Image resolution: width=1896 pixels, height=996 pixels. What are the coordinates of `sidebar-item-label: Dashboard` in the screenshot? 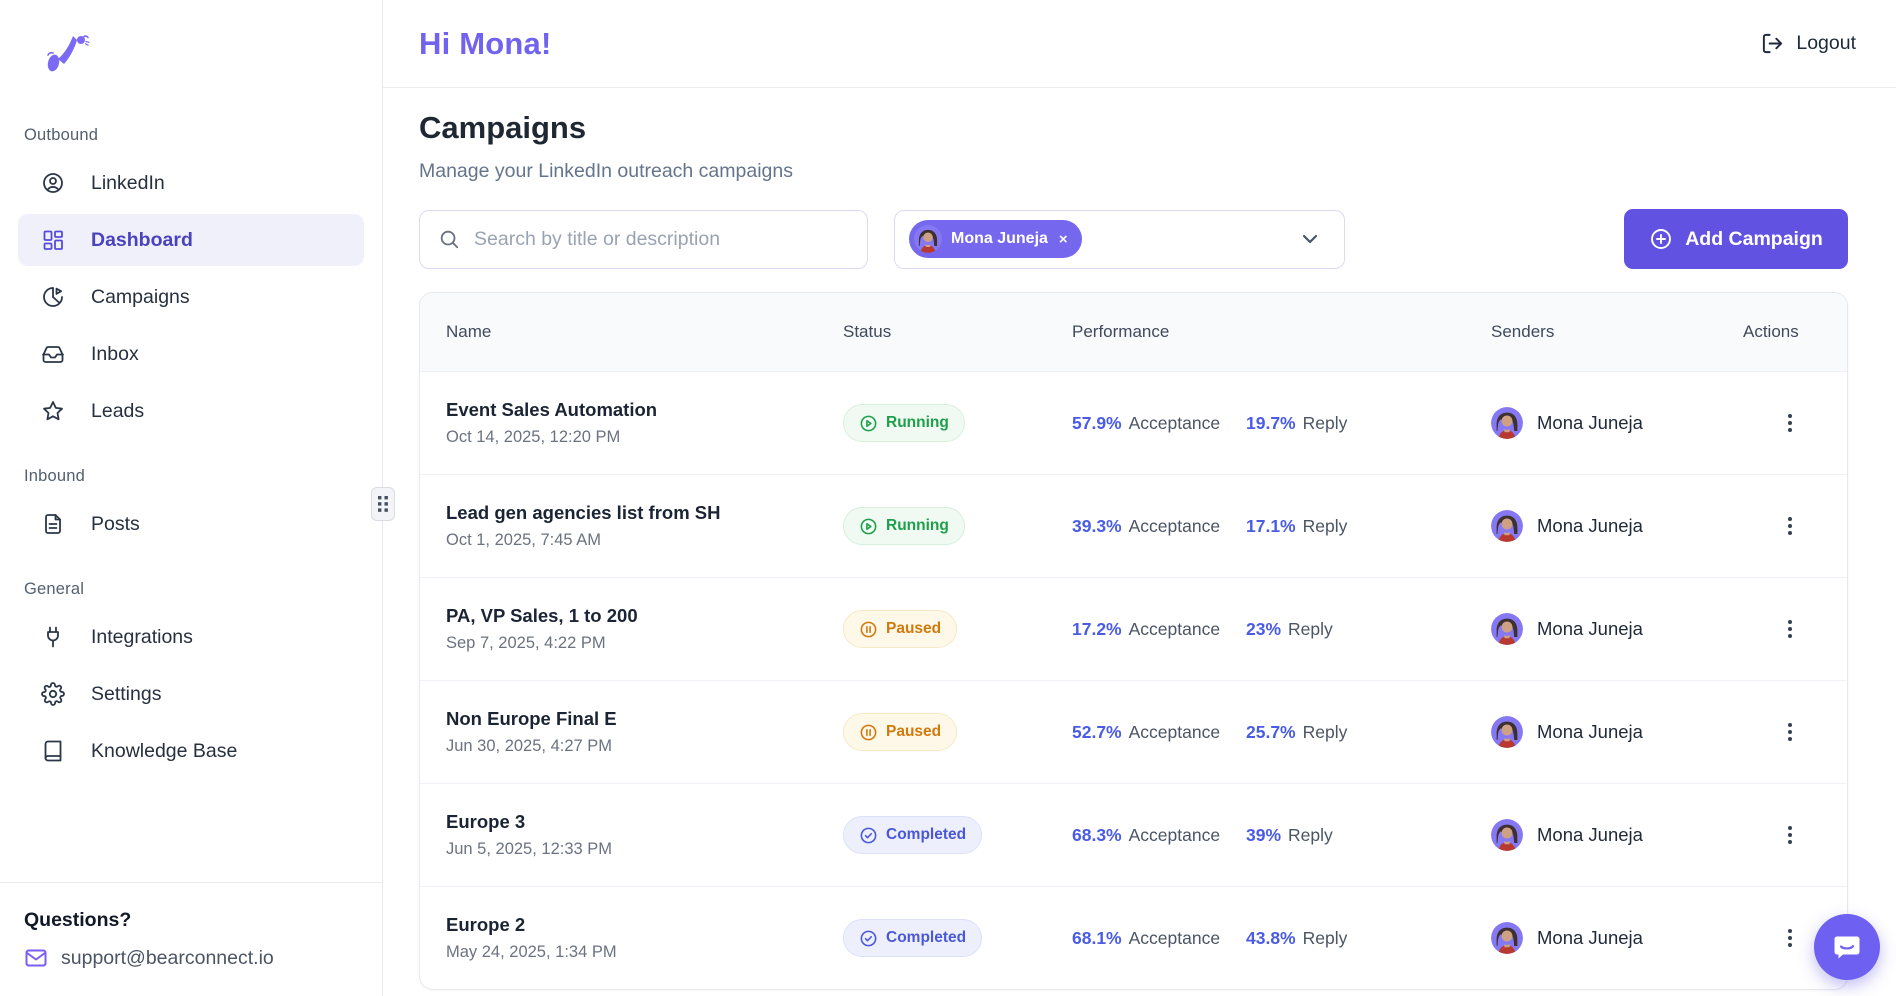 It's located at (142, 239).